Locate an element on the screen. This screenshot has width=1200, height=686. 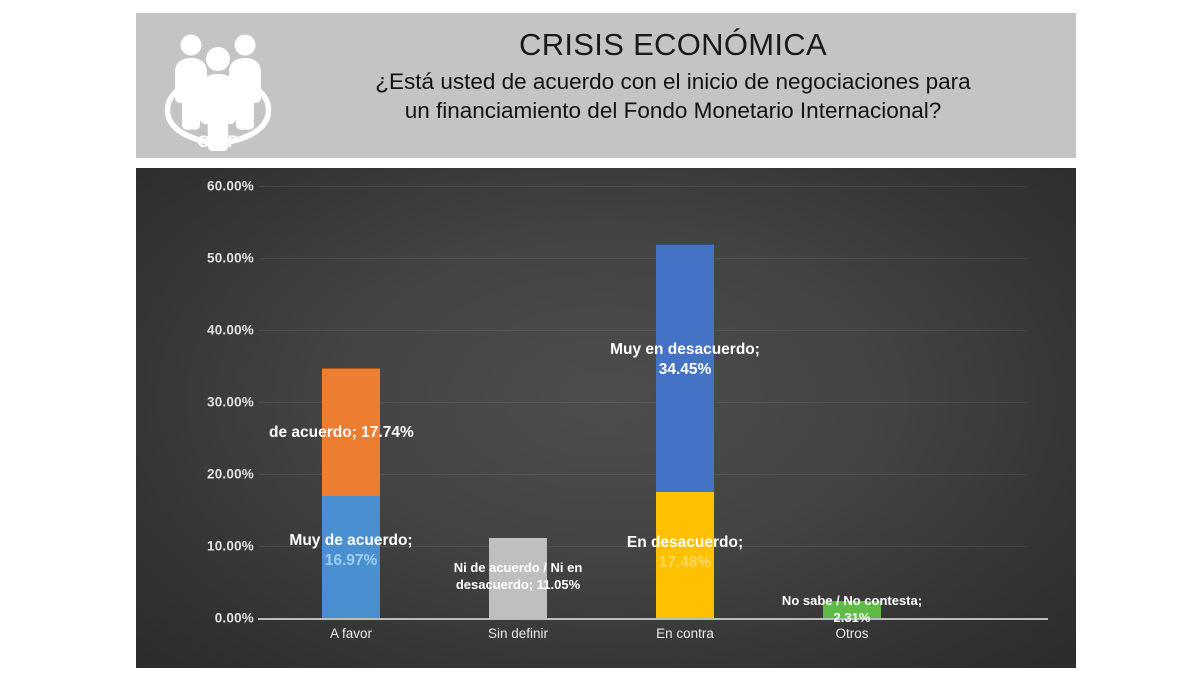
y-tick-10: 10.00% is located at coordinates (230, 546).